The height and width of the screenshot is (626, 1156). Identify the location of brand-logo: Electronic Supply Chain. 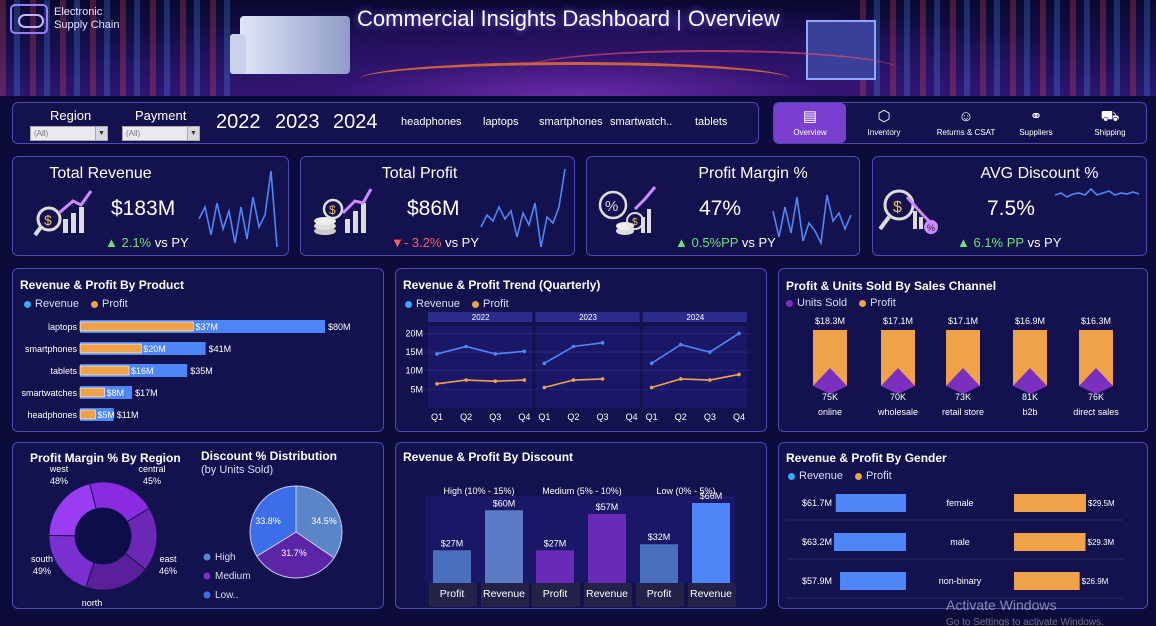
(64, 19).